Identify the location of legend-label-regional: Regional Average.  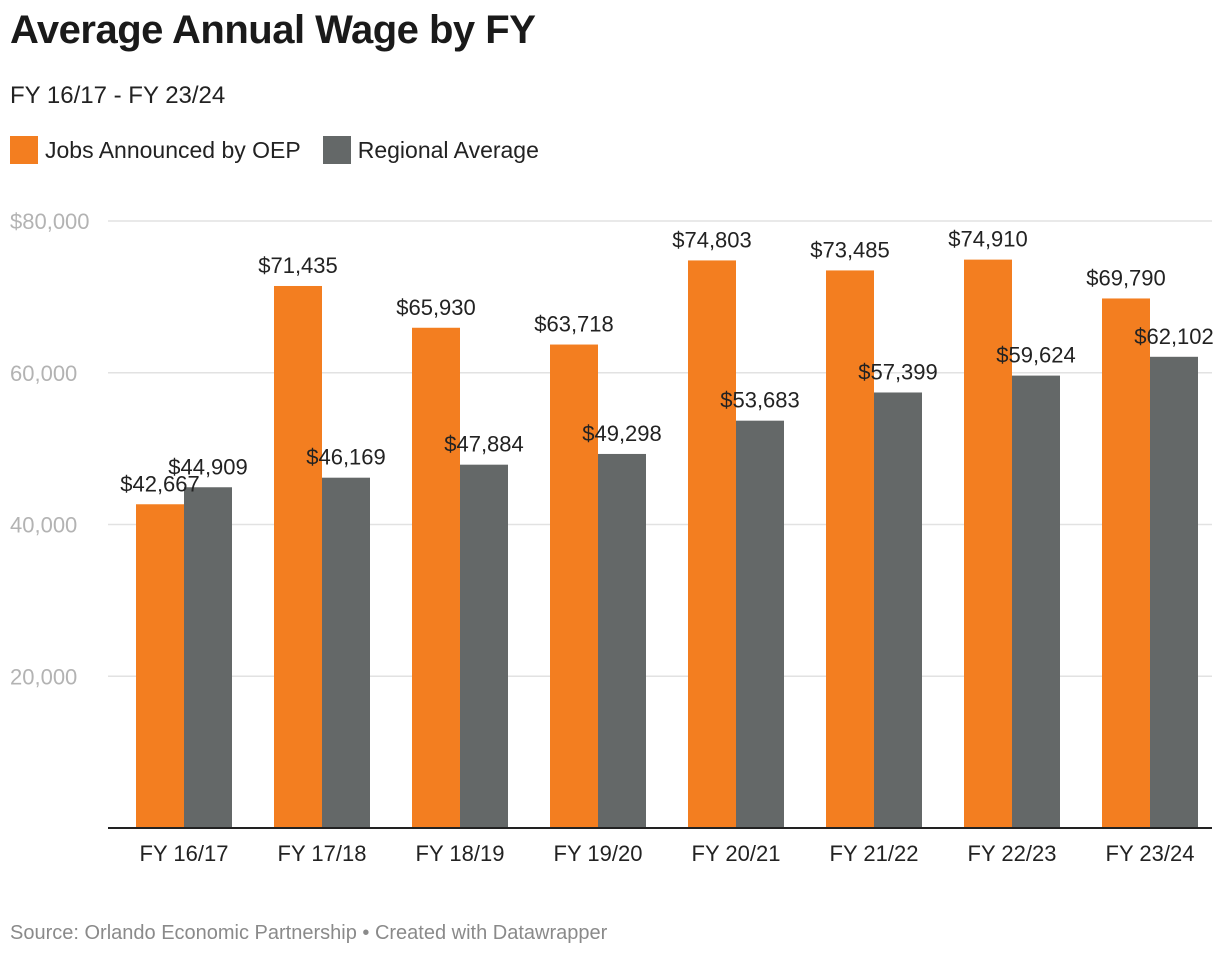
(448, 149).